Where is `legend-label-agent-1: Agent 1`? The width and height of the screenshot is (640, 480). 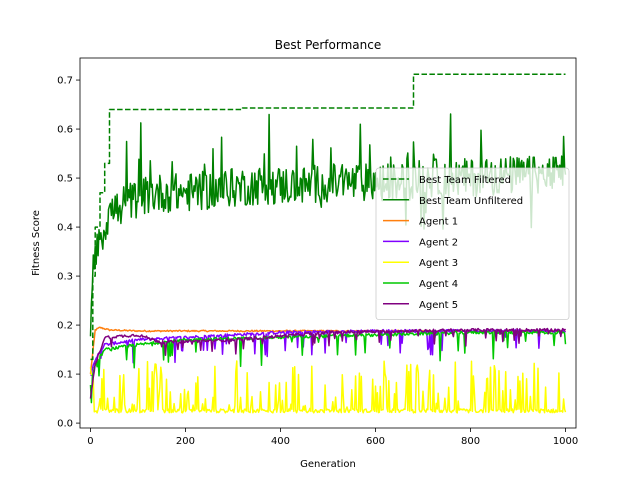
legend-label-agent-1: Agent 1 is located at coordinates (438, 222).